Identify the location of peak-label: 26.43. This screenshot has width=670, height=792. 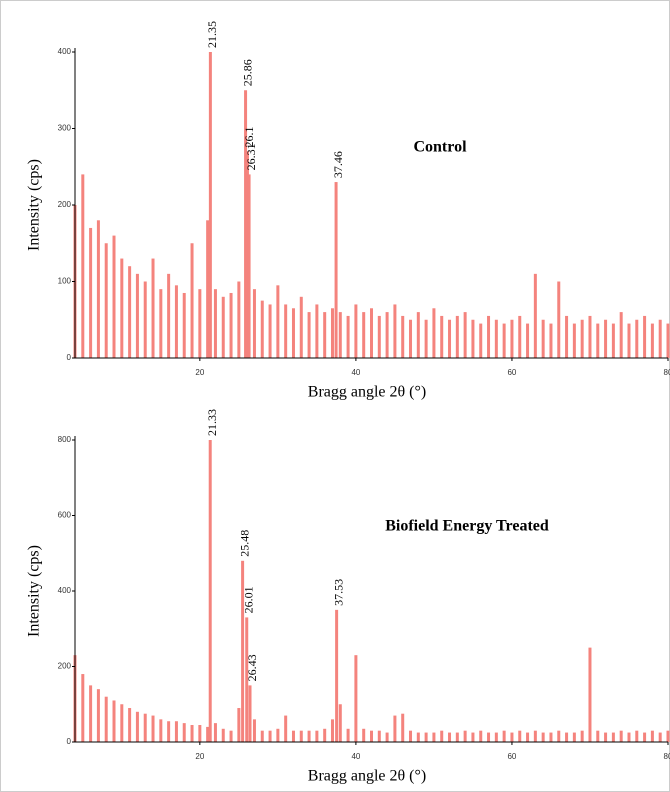
(252, 667).